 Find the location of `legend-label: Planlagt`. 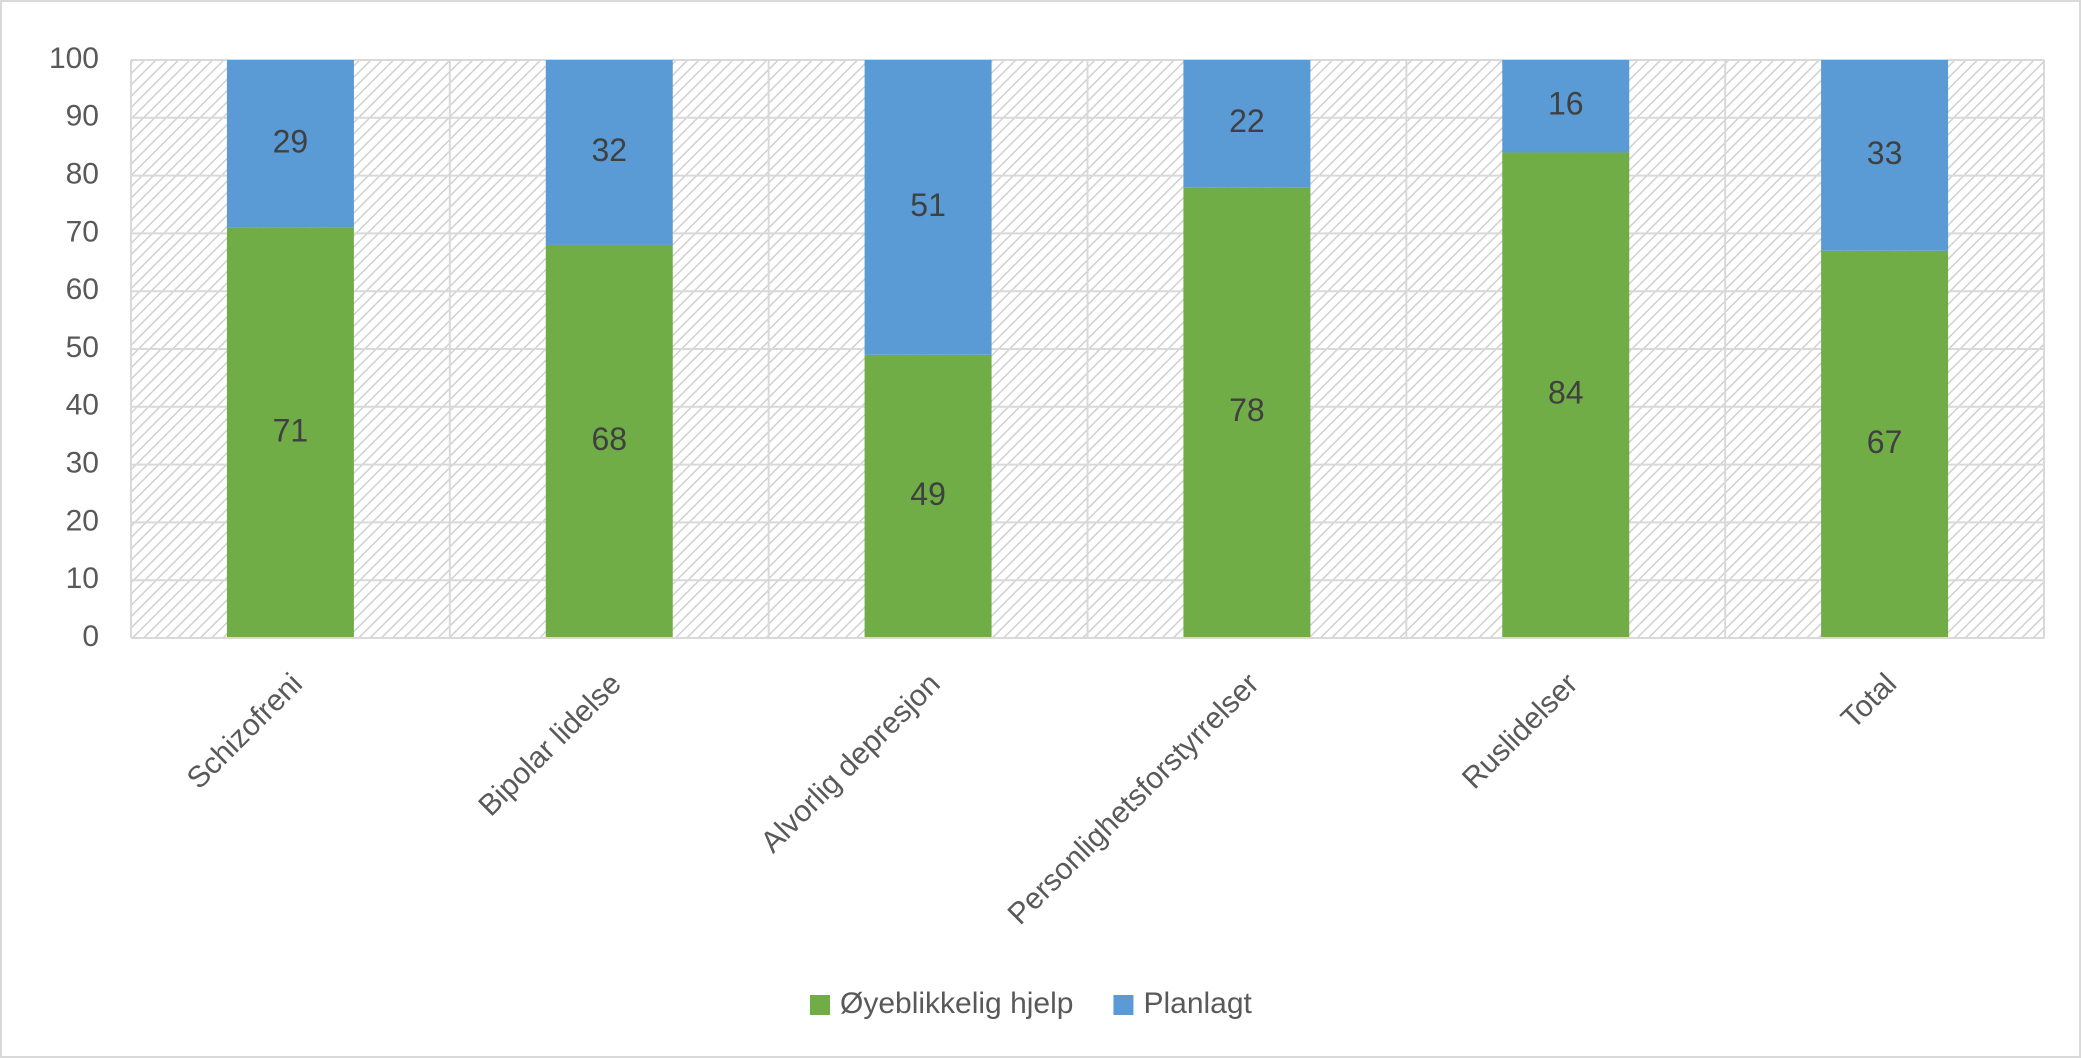

legend-label: Planlagt is located at coordinates (1197, 1003).